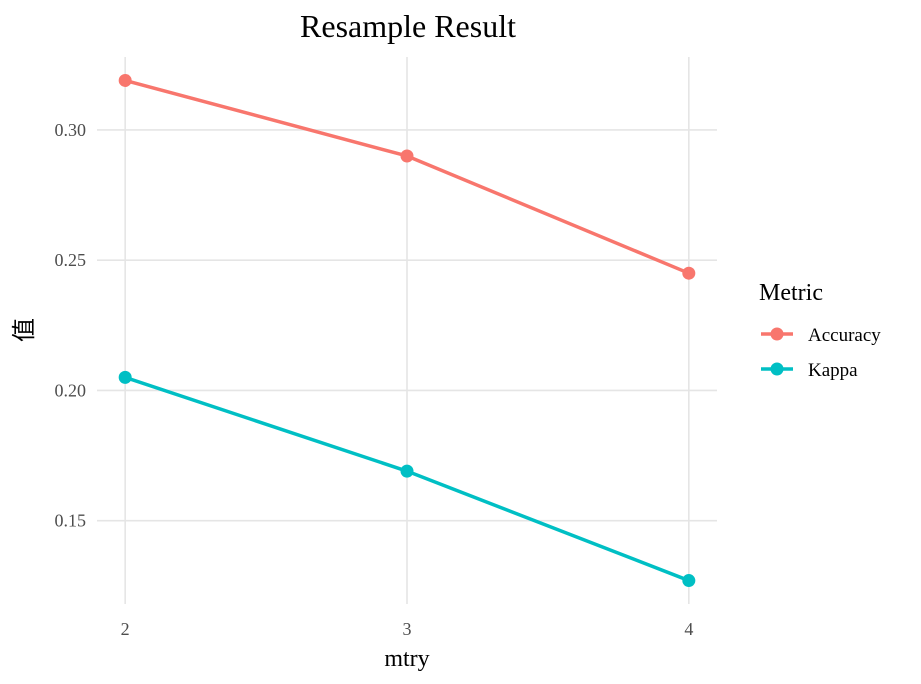 Image resolution: width=921 pixels, height=684 pixels. I want to click on legend-item-accuracy: Accuracy, so click(821, 335).